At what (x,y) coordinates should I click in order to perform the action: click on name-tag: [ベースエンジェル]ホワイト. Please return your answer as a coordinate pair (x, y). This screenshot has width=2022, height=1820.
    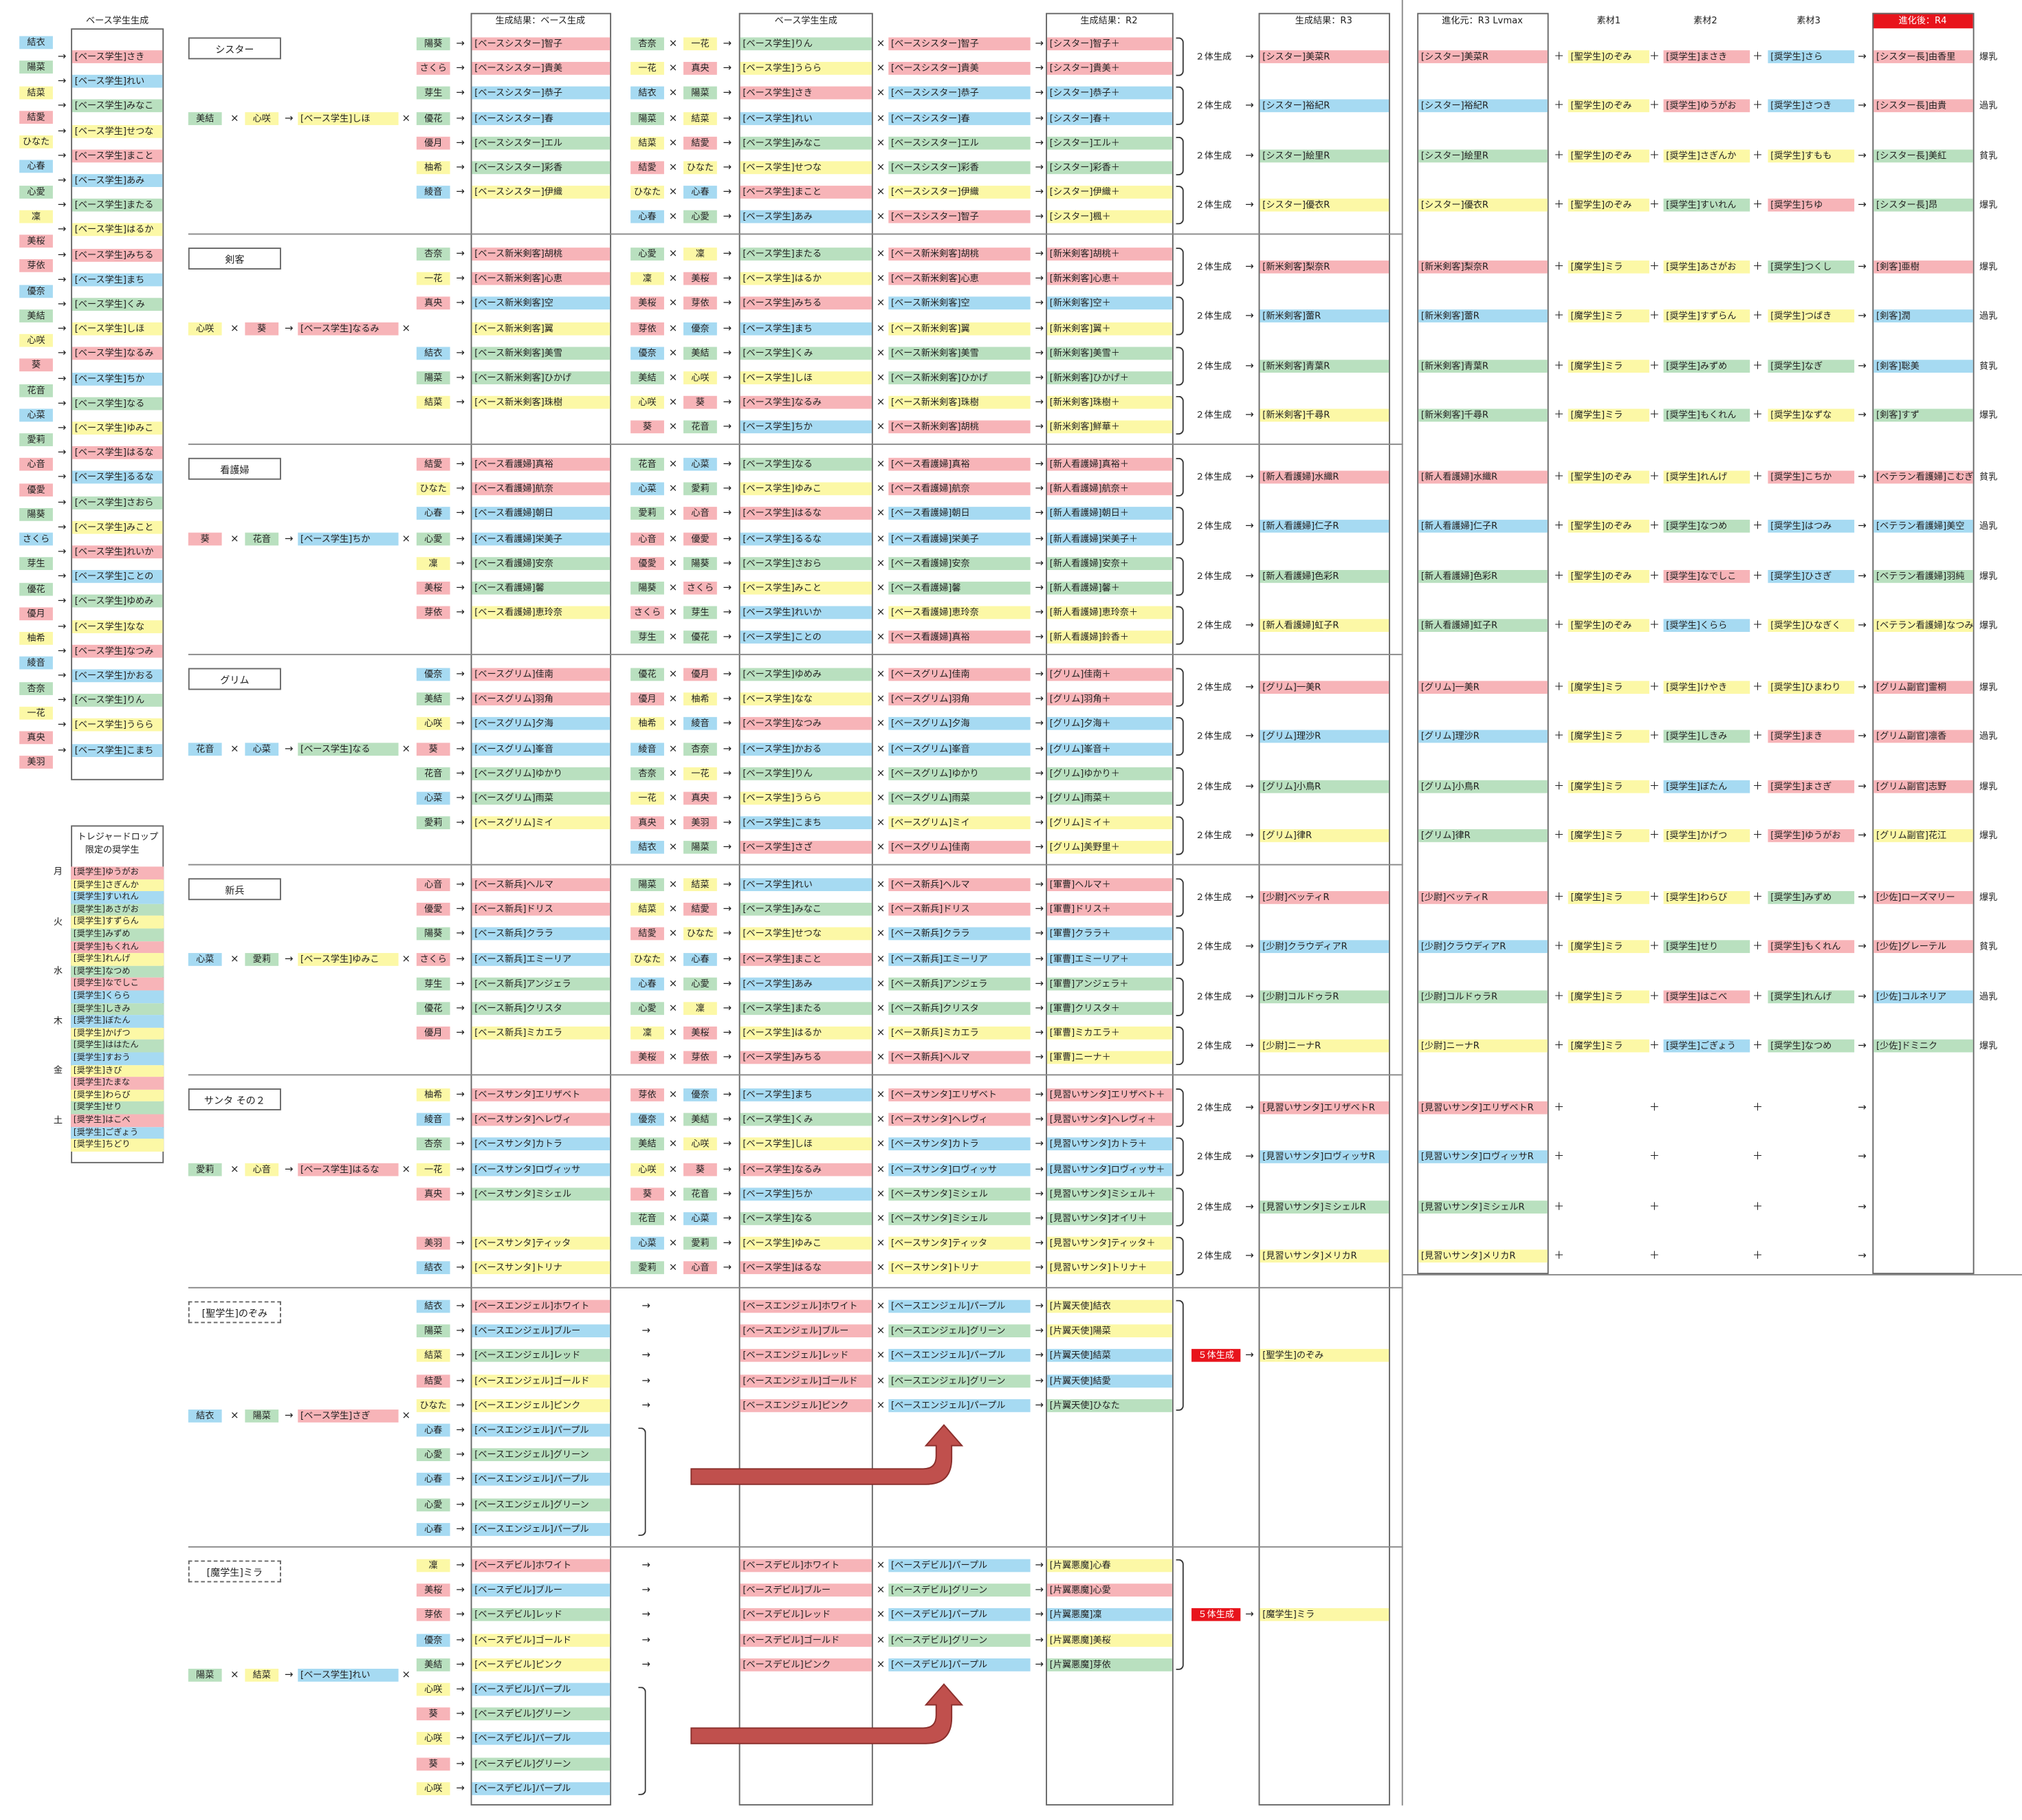
    Looking at the image, I should click on (806, 1306).